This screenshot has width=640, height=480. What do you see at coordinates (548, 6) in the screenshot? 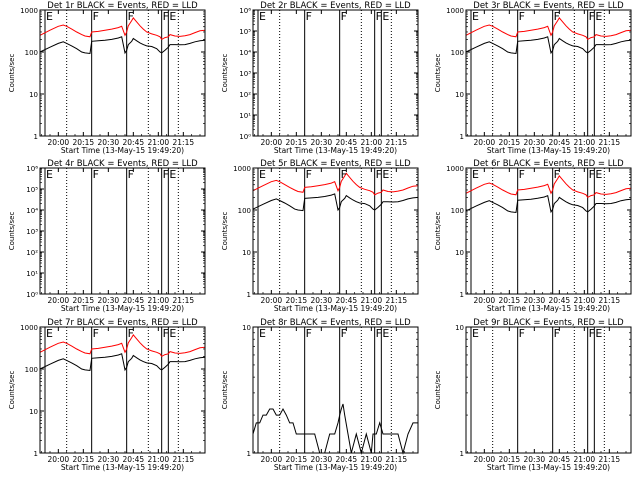
I see `panel-title: Det 3r BLACK = Events, RED = LLD` at bounding box center [548, 6].